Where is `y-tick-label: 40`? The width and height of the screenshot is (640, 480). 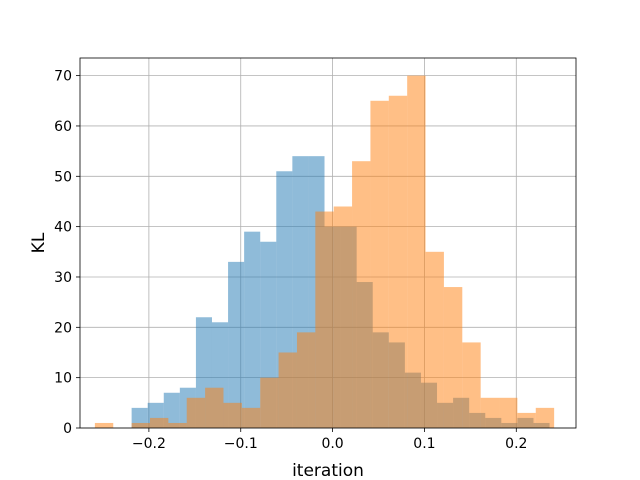 y-tick-label: 40 is located at coordinates (63, 228).